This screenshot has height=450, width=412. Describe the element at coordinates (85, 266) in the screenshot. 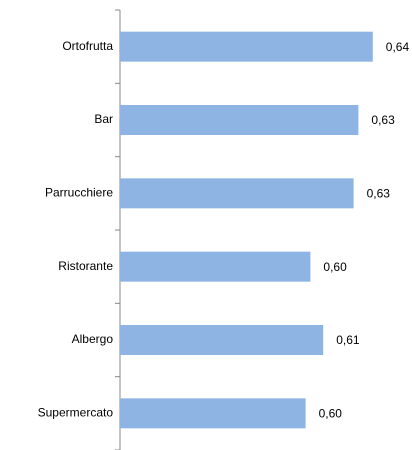

I see `y-tick-label: Ristorante` at that location.